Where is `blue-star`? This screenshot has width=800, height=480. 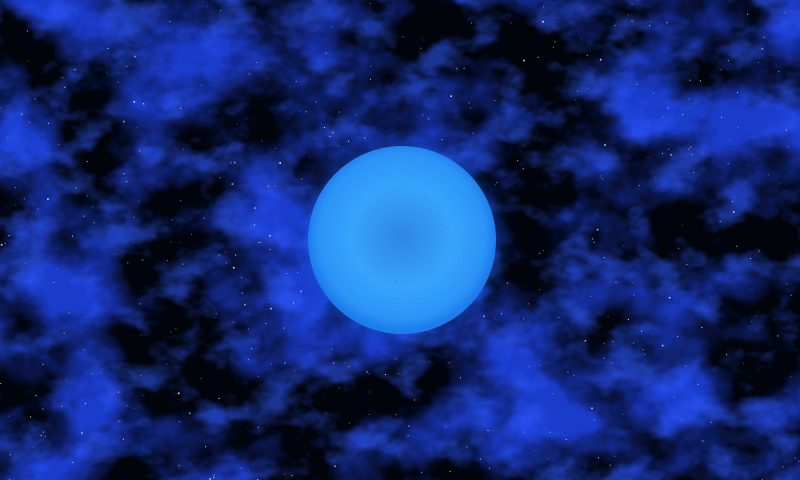
blue-star is located at coordinates (402, 240).